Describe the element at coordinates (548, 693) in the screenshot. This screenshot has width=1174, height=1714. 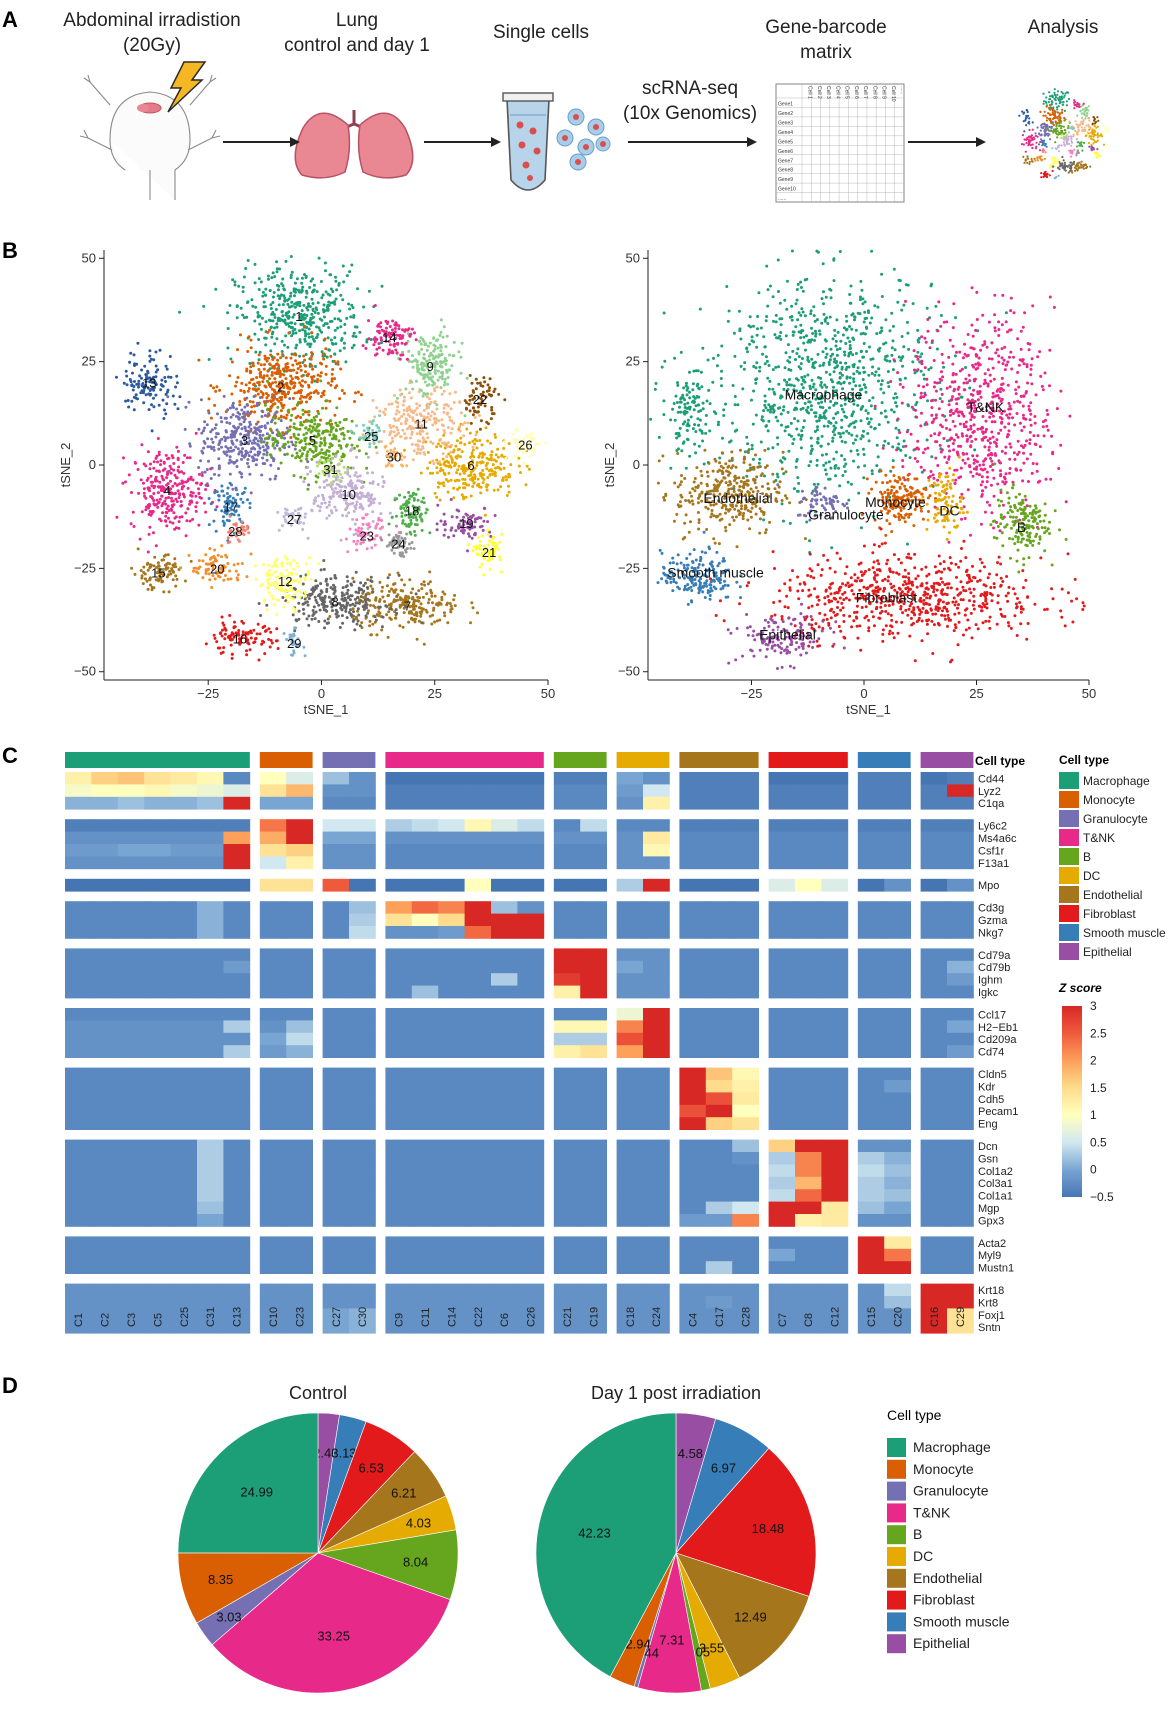
I see `x-tick-label: 50` at that location.